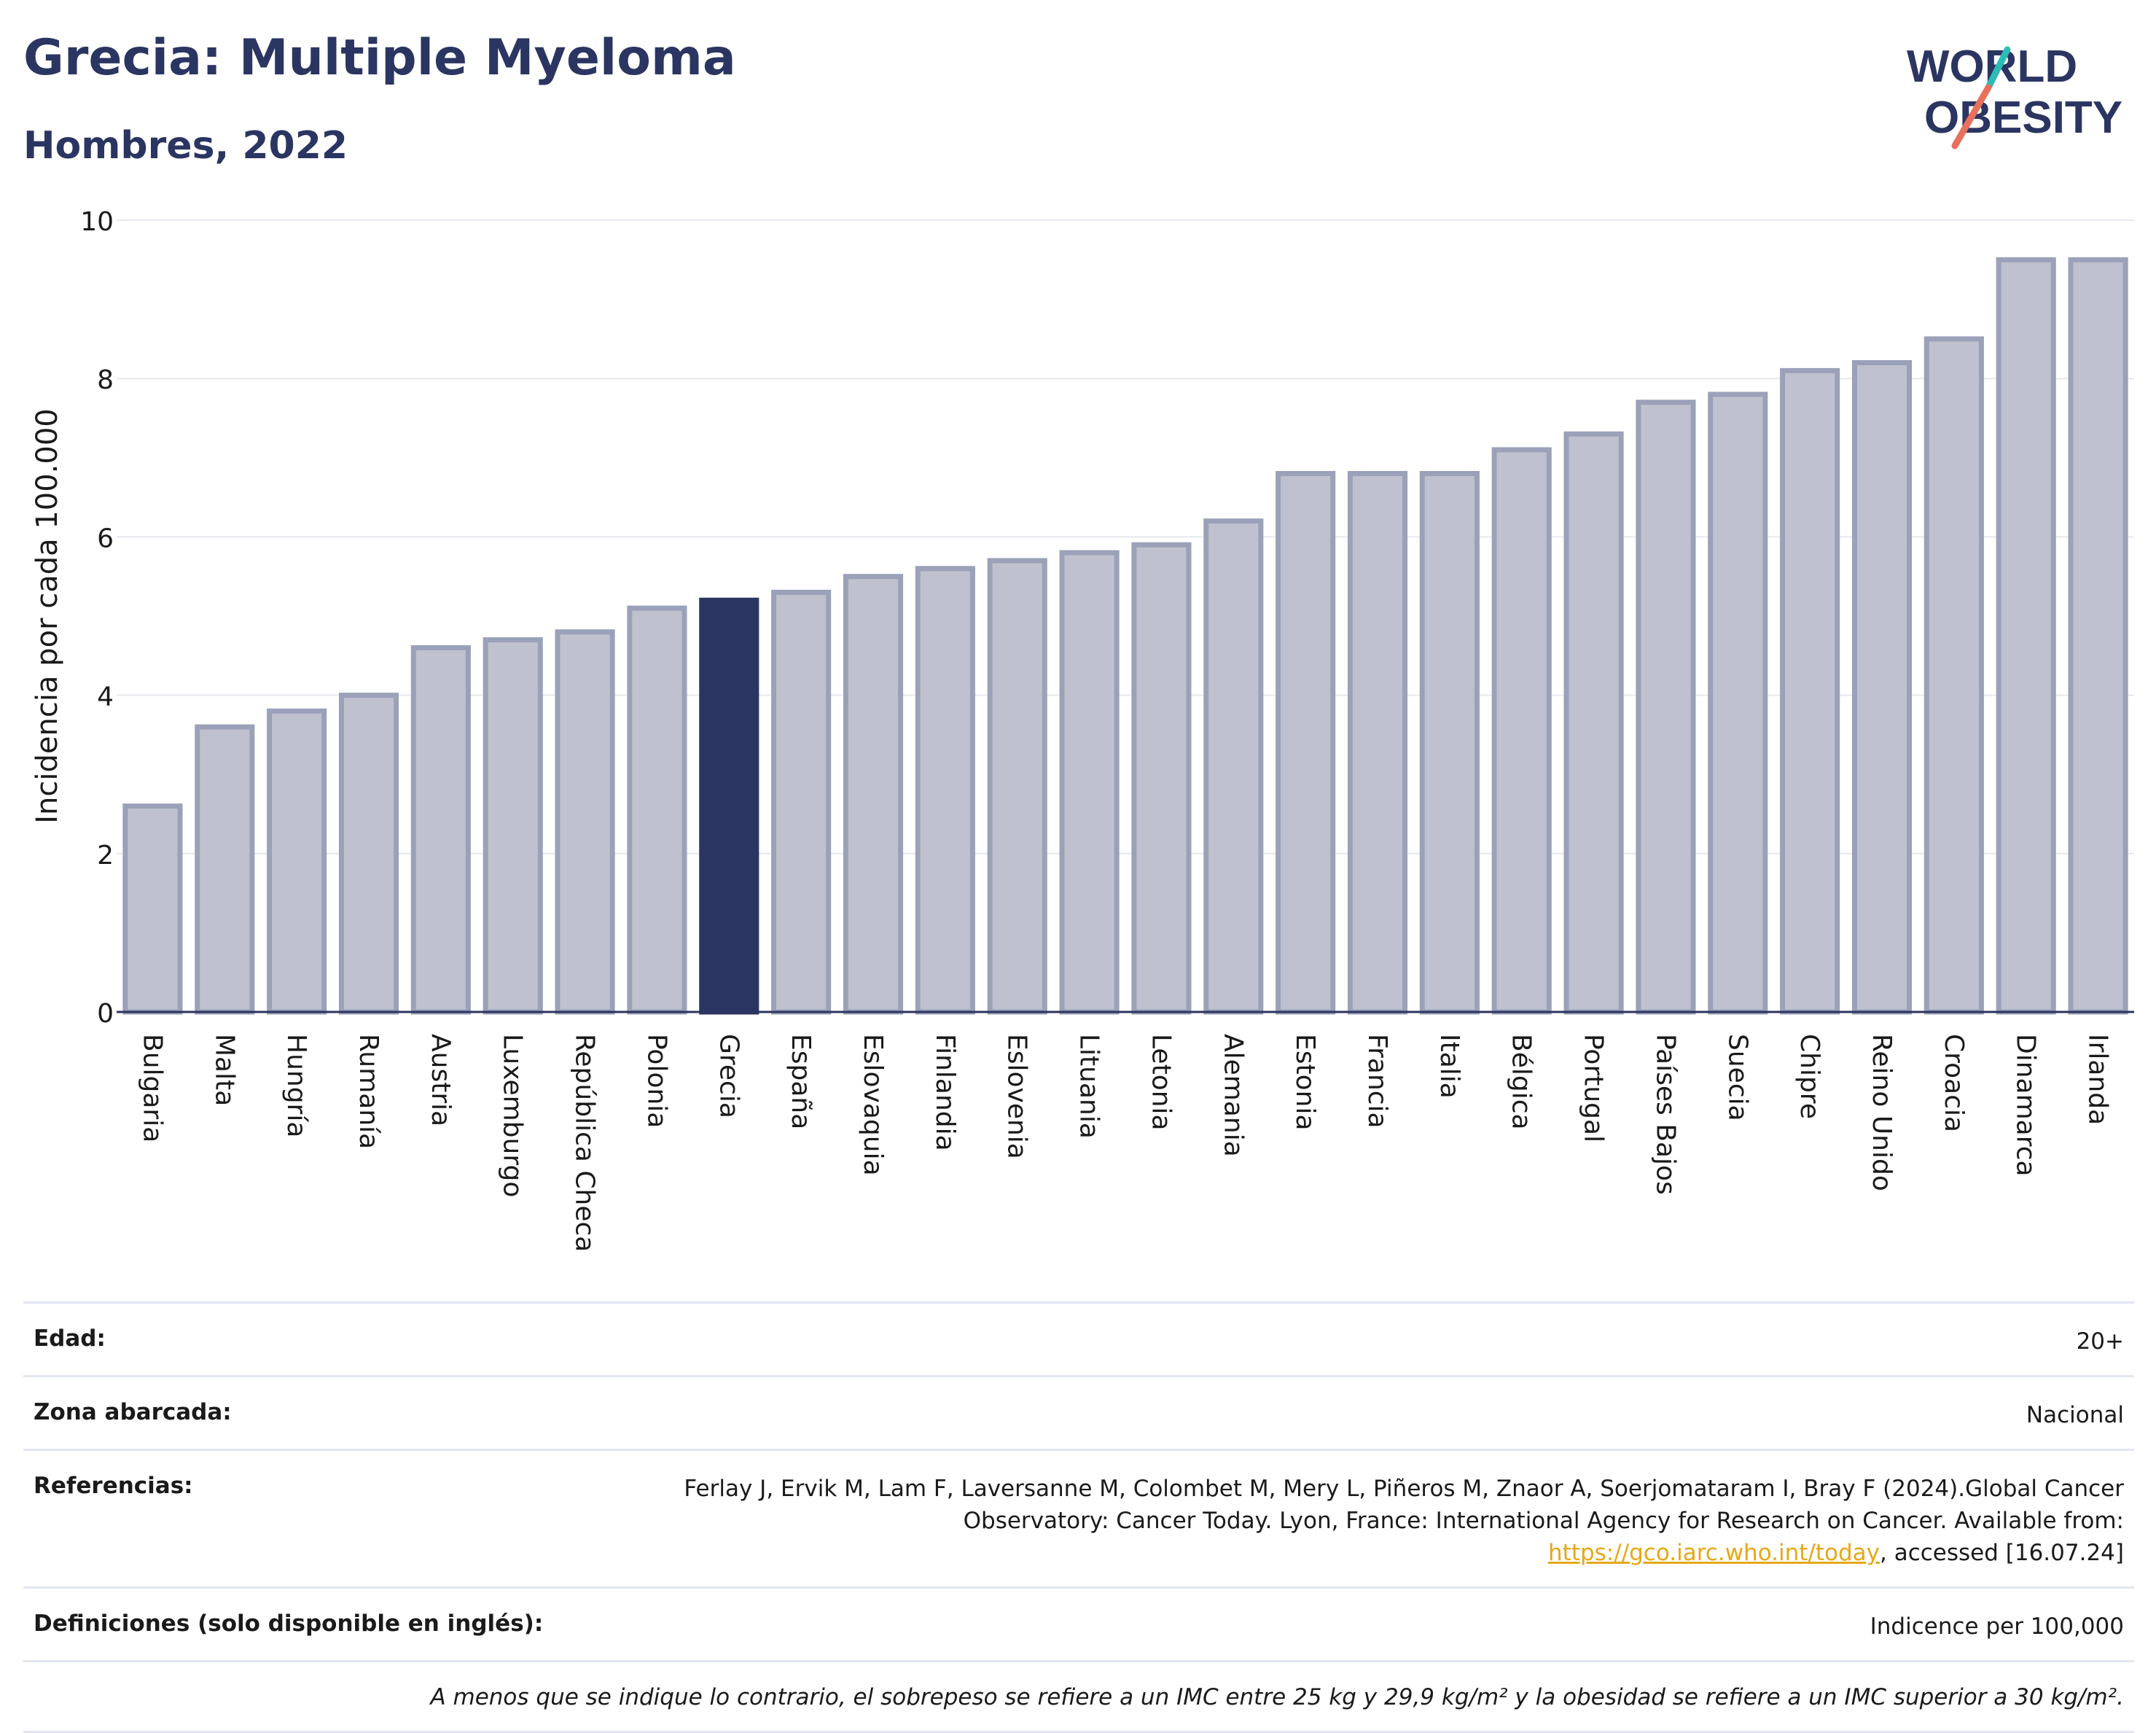  Describe the element at coordinates (1017, 1096) in the screenshot. I see `x-tick-label: Eslovenia` at that location.